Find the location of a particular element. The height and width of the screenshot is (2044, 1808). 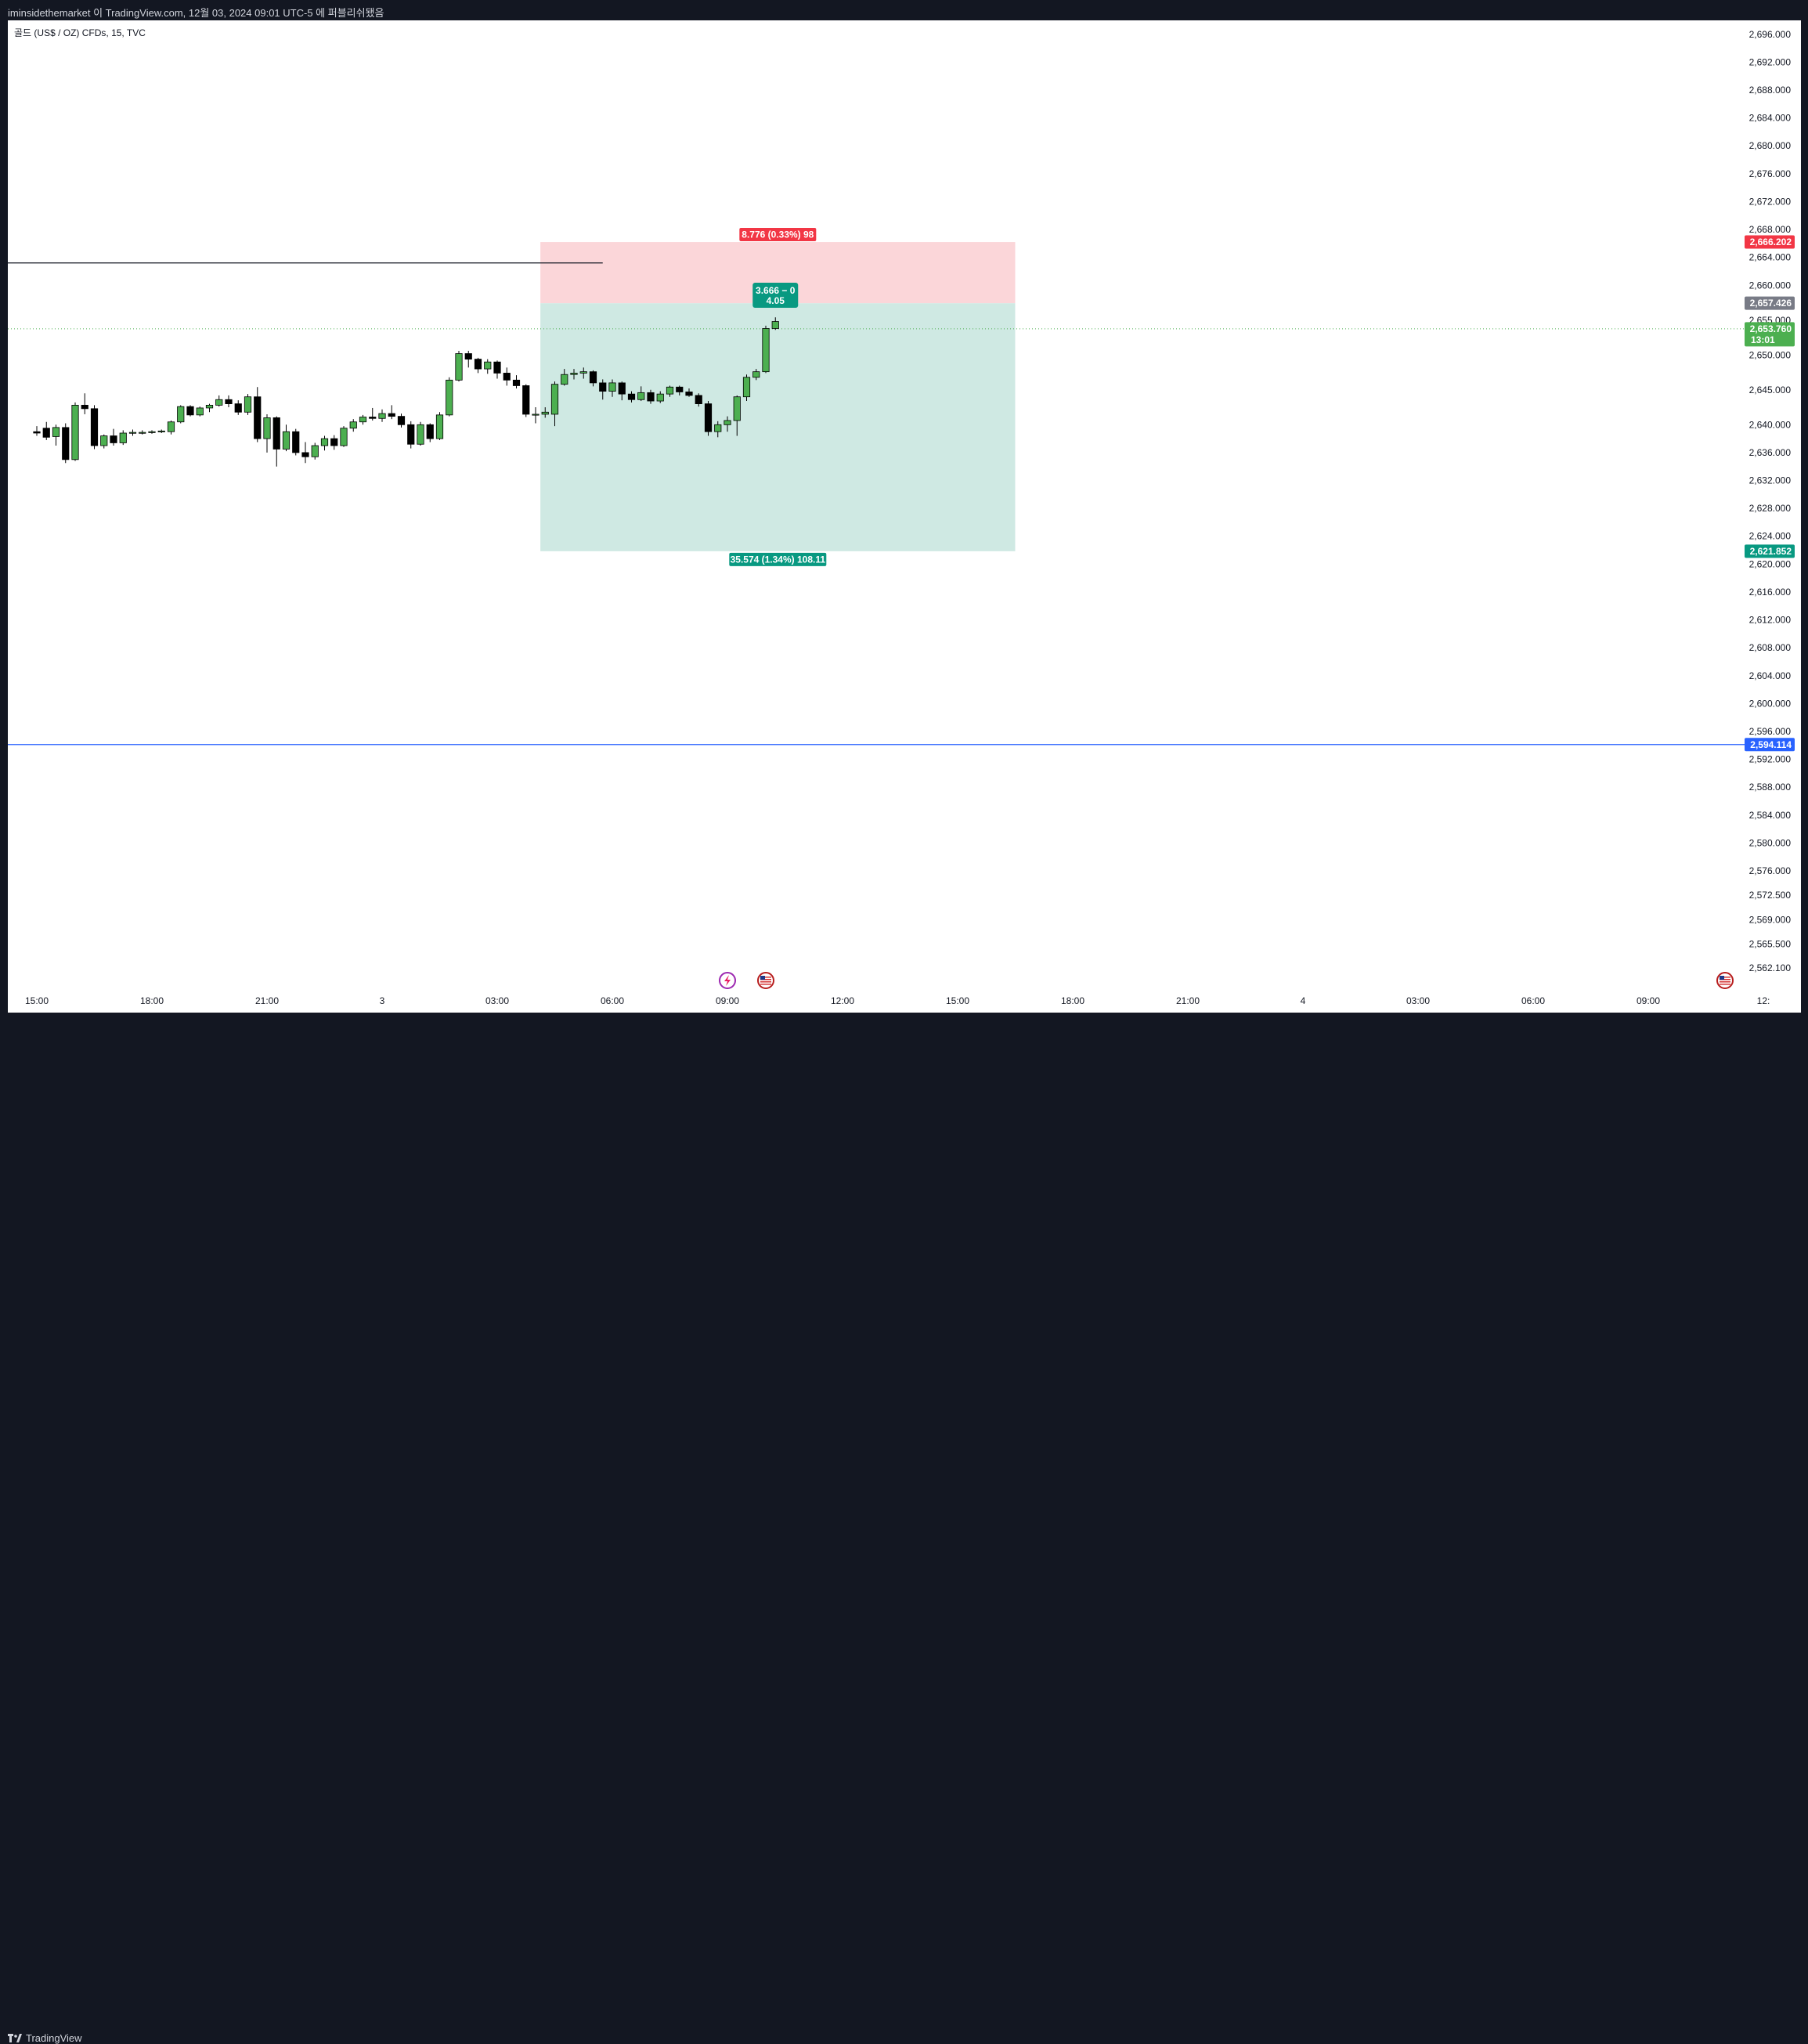

x-tick-label: 18:00 is located at coordinates (1072, 1000).